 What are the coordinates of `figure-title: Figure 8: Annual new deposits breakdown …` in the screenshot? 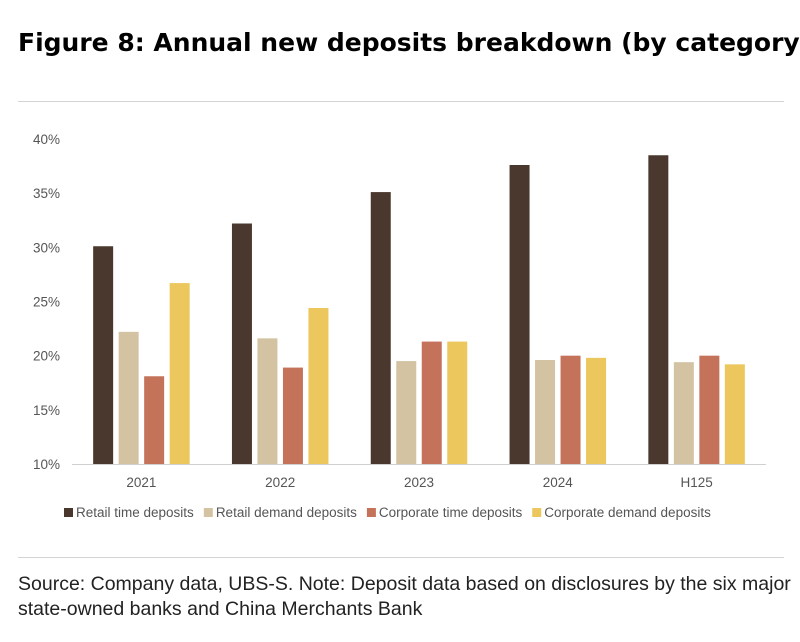 It's located at (409, 42).